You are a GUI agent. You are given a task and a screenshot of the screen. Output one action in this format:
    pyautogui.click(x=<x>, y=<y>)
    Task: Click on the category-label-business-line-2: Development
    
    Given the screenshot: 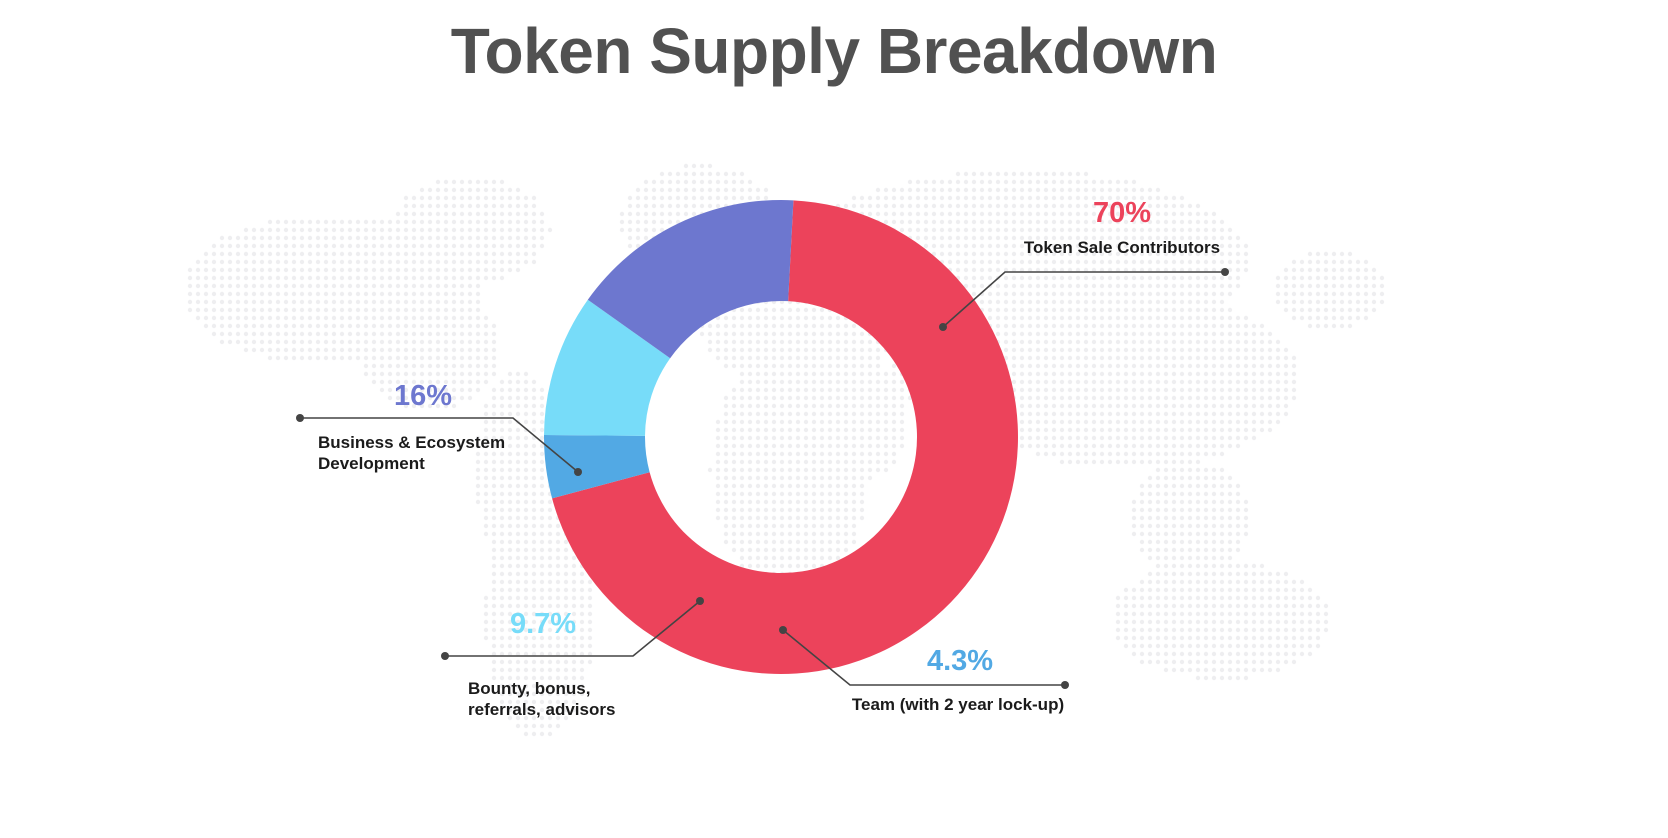 What is the action you would take?
    pyautogui.click(x=371, y=463)
    